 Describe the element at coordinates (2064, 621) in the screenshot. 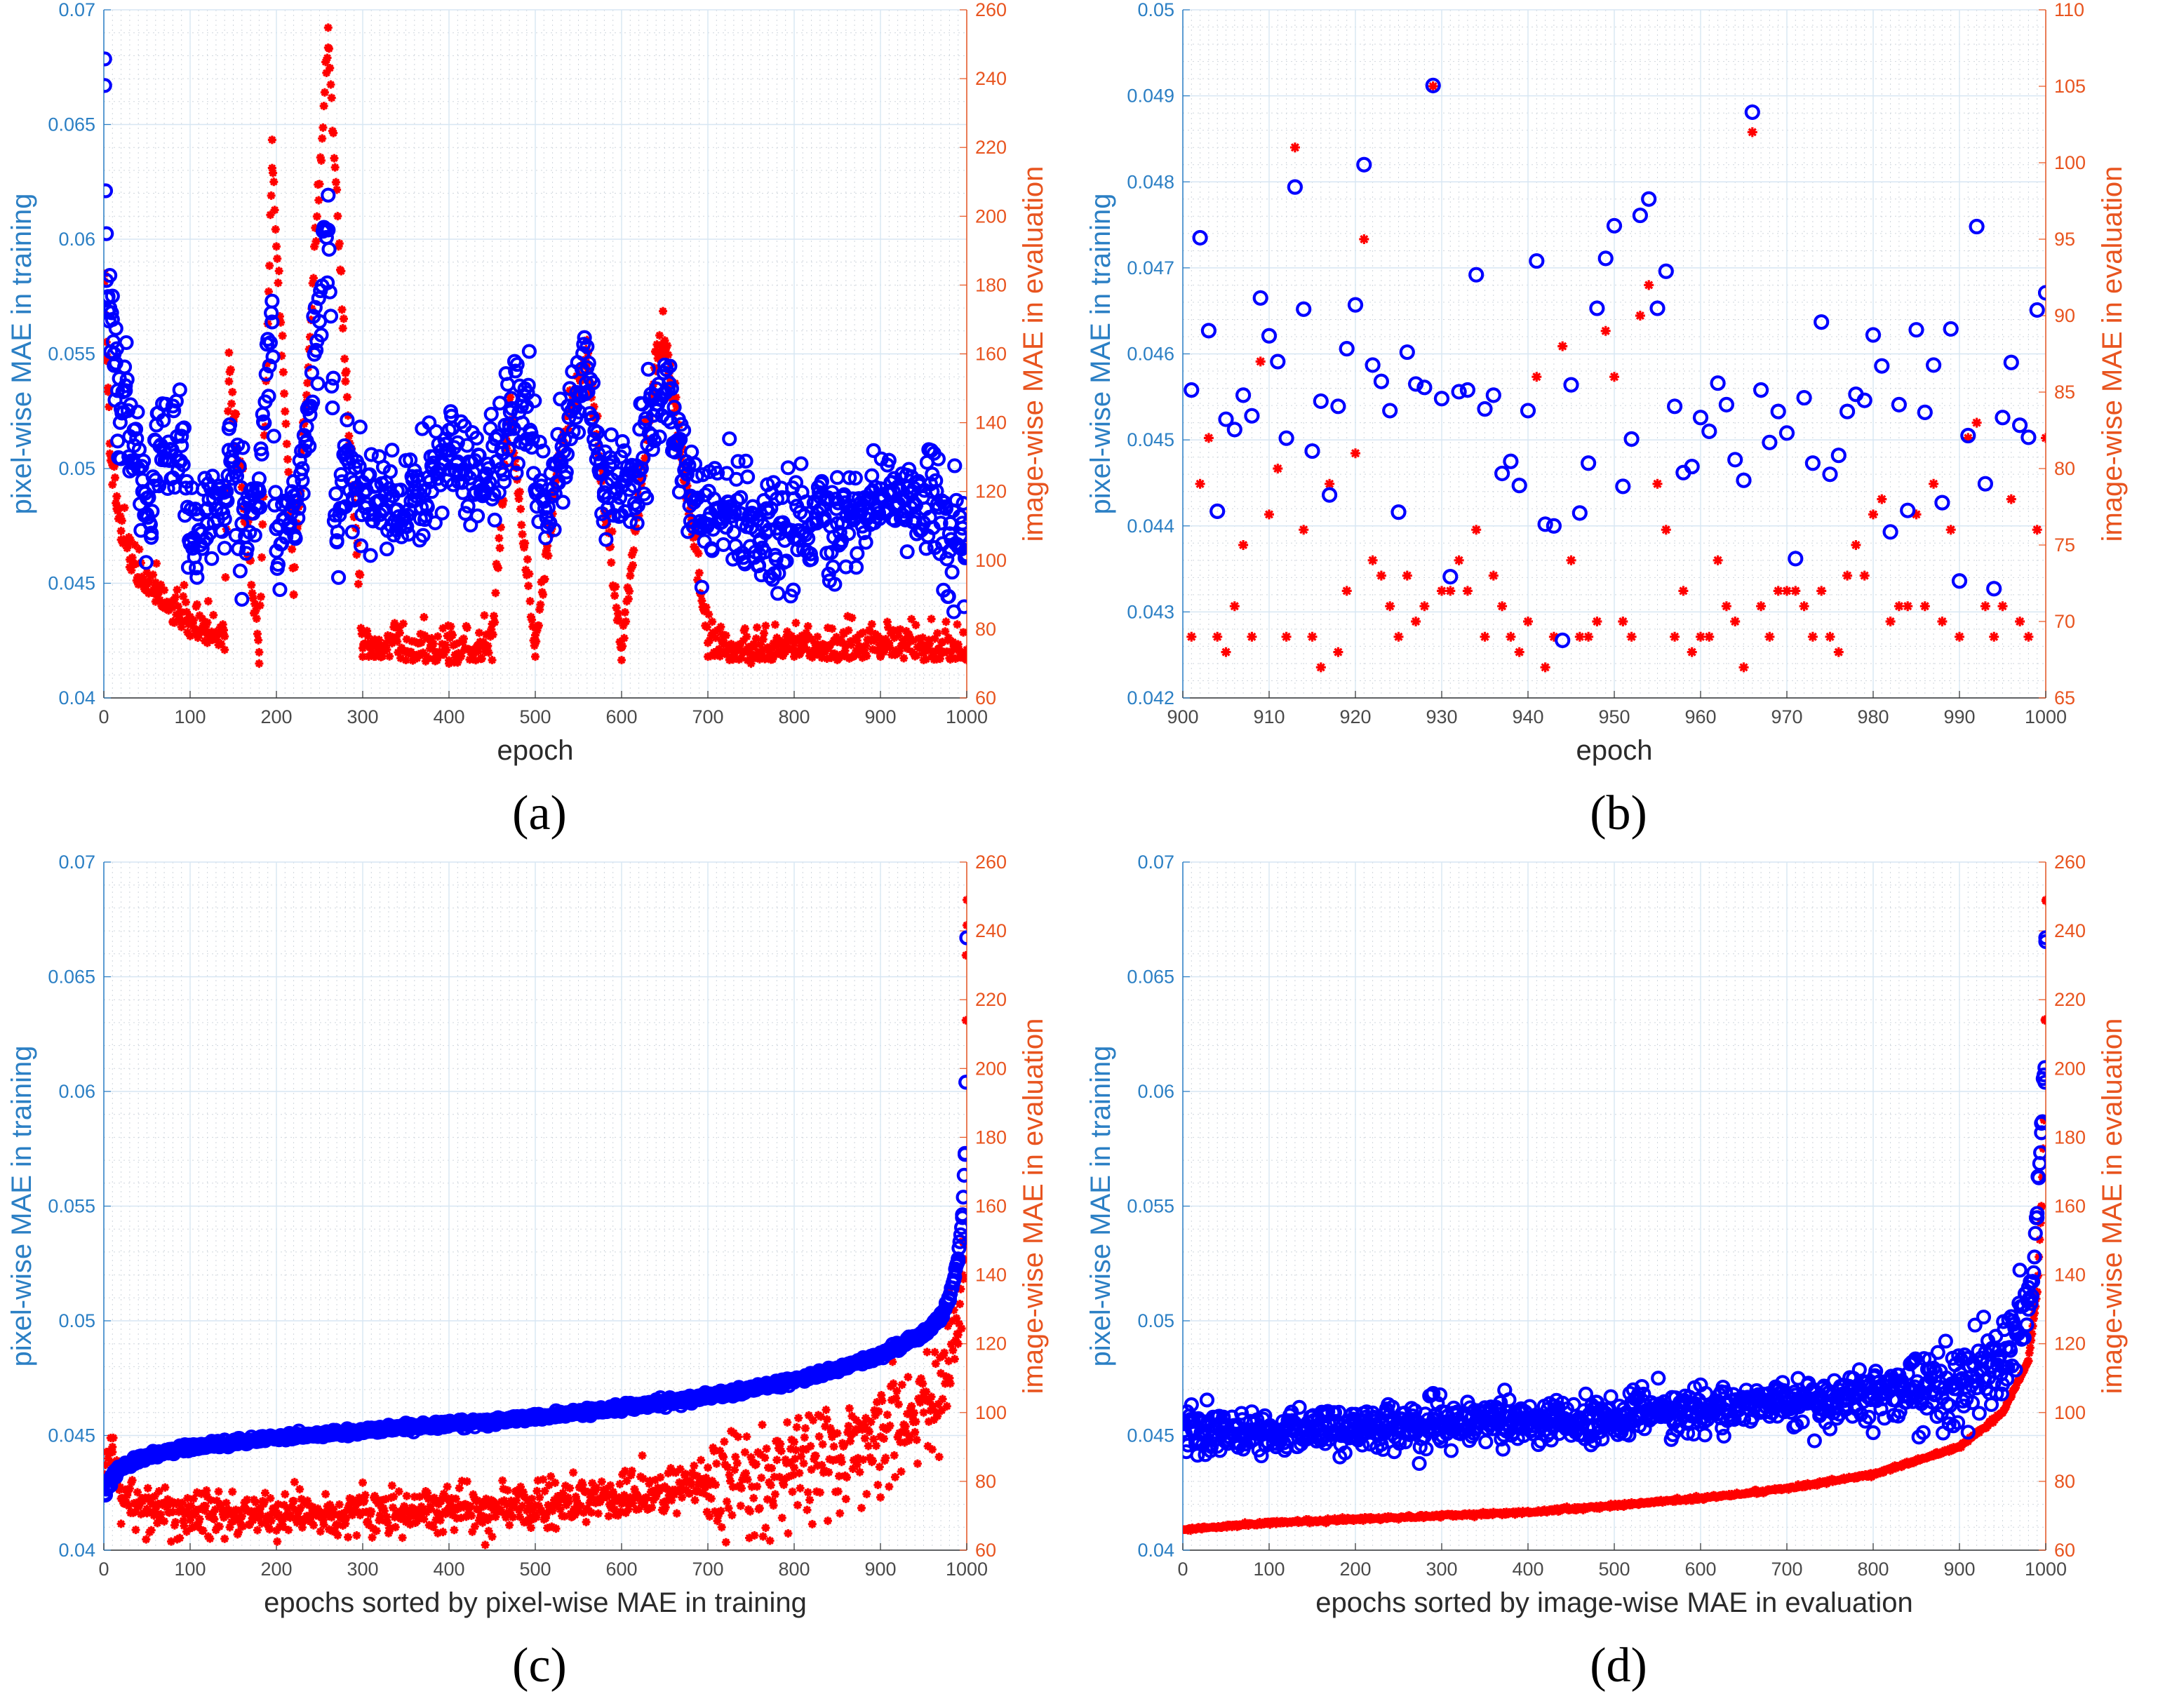

I see `y-right-tick-label: 70` at that location.